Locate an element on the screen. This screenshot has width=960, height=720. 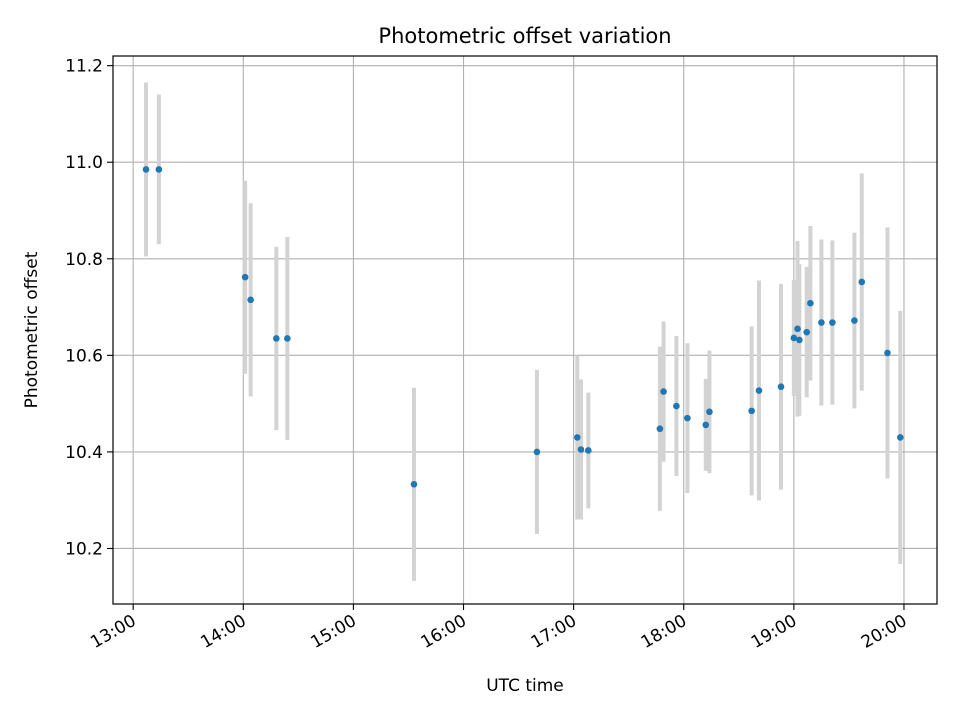
y-tick-label: 11.2 is located at coordinates (84, 67).